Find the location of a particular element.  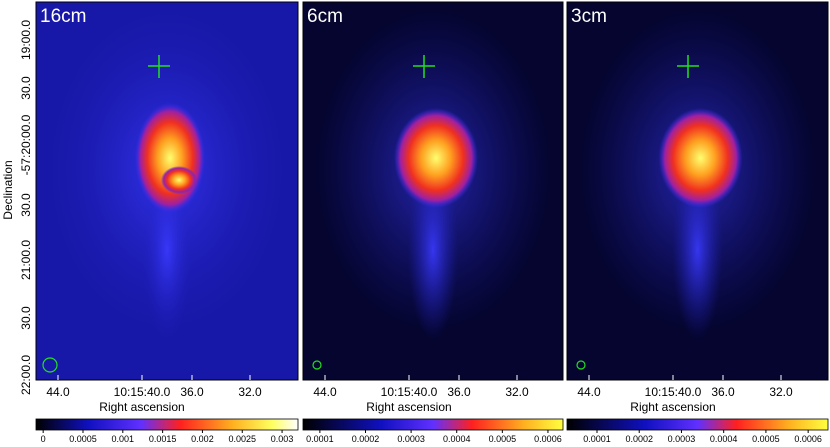

y-tick-label: 22:00.0 is located at coordinates (26, 375).